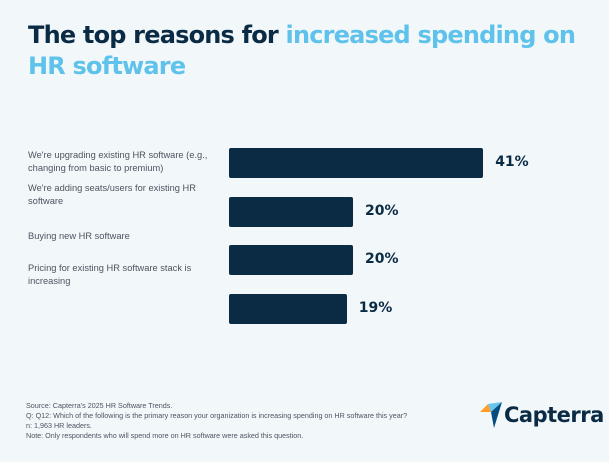  What do you see at coordinates (491, 415) in the screenshot?
I see `capterra-arrow-icon` at bounding box center [491, 415].